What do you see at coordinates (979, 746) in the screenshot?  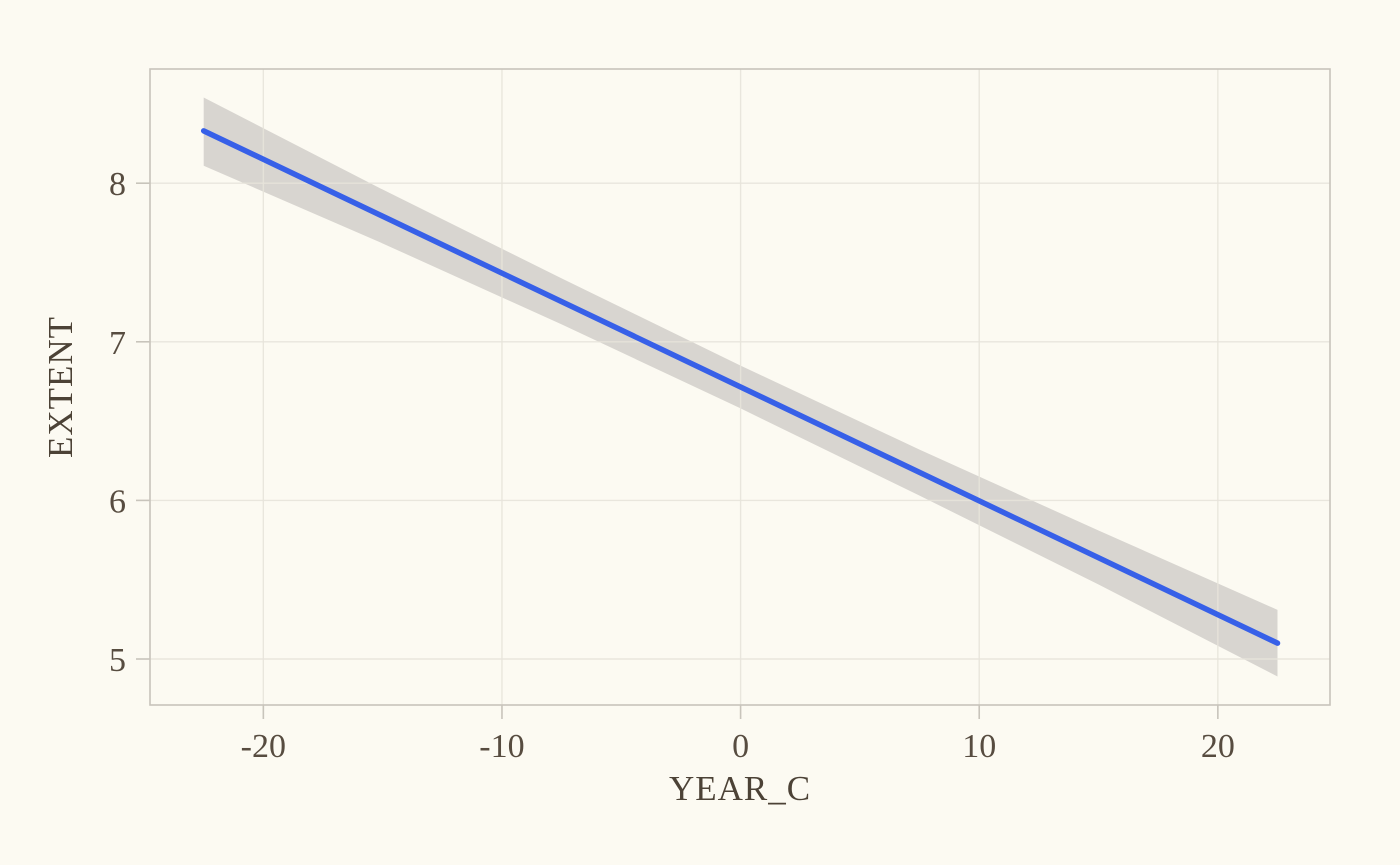 I see `x-tick-label: 10` at bounding box center [979, 746].